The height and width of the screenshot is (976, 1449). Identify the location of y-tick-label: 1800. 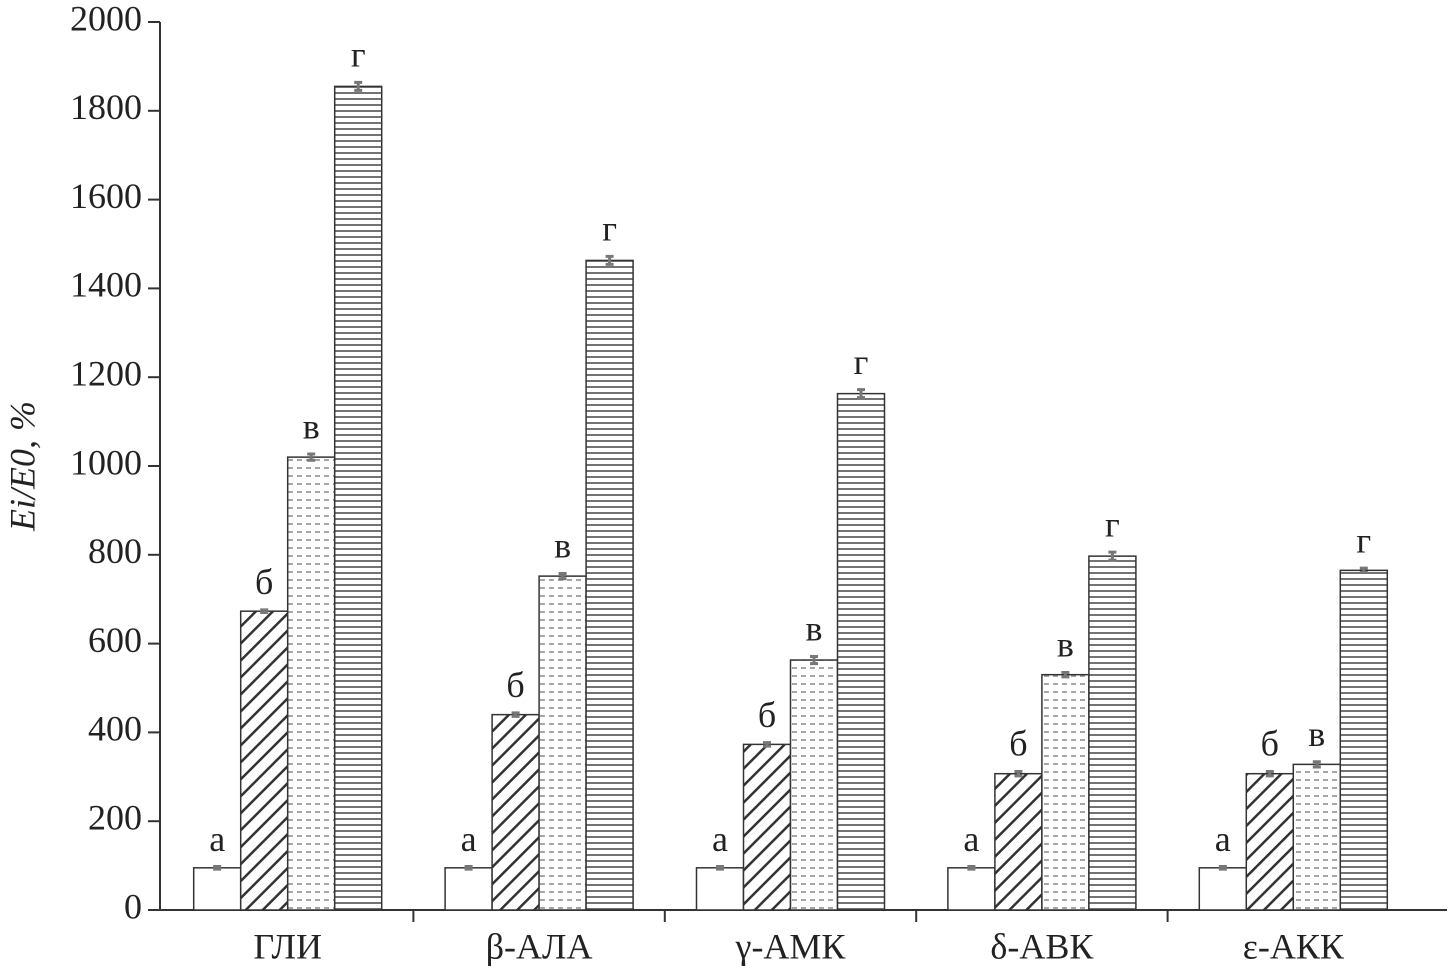
(106, 107).